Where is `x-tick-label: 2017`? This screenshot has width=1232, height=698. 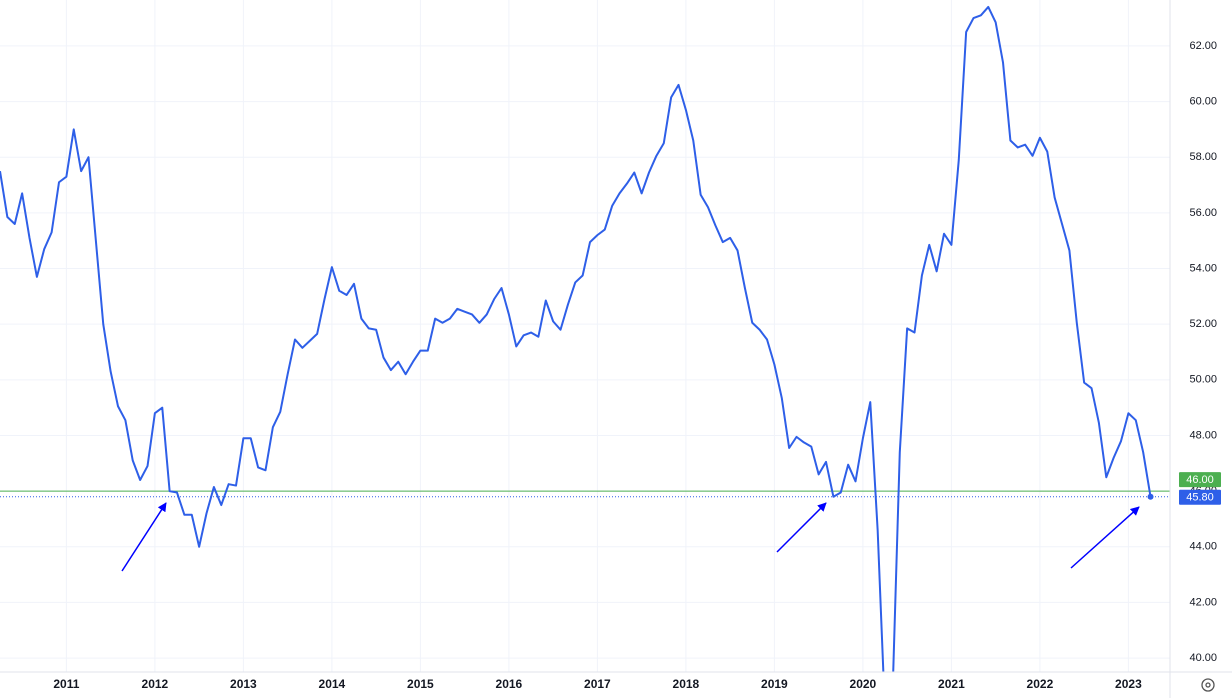 x-tick-label: 2017 is located at coordinates (597, 684).